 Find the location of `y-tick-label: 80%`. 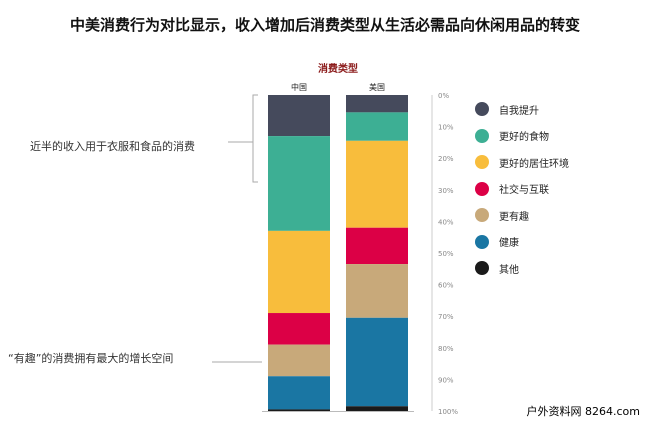

y-tick-label: 80% is located at coordinates (446, 349).